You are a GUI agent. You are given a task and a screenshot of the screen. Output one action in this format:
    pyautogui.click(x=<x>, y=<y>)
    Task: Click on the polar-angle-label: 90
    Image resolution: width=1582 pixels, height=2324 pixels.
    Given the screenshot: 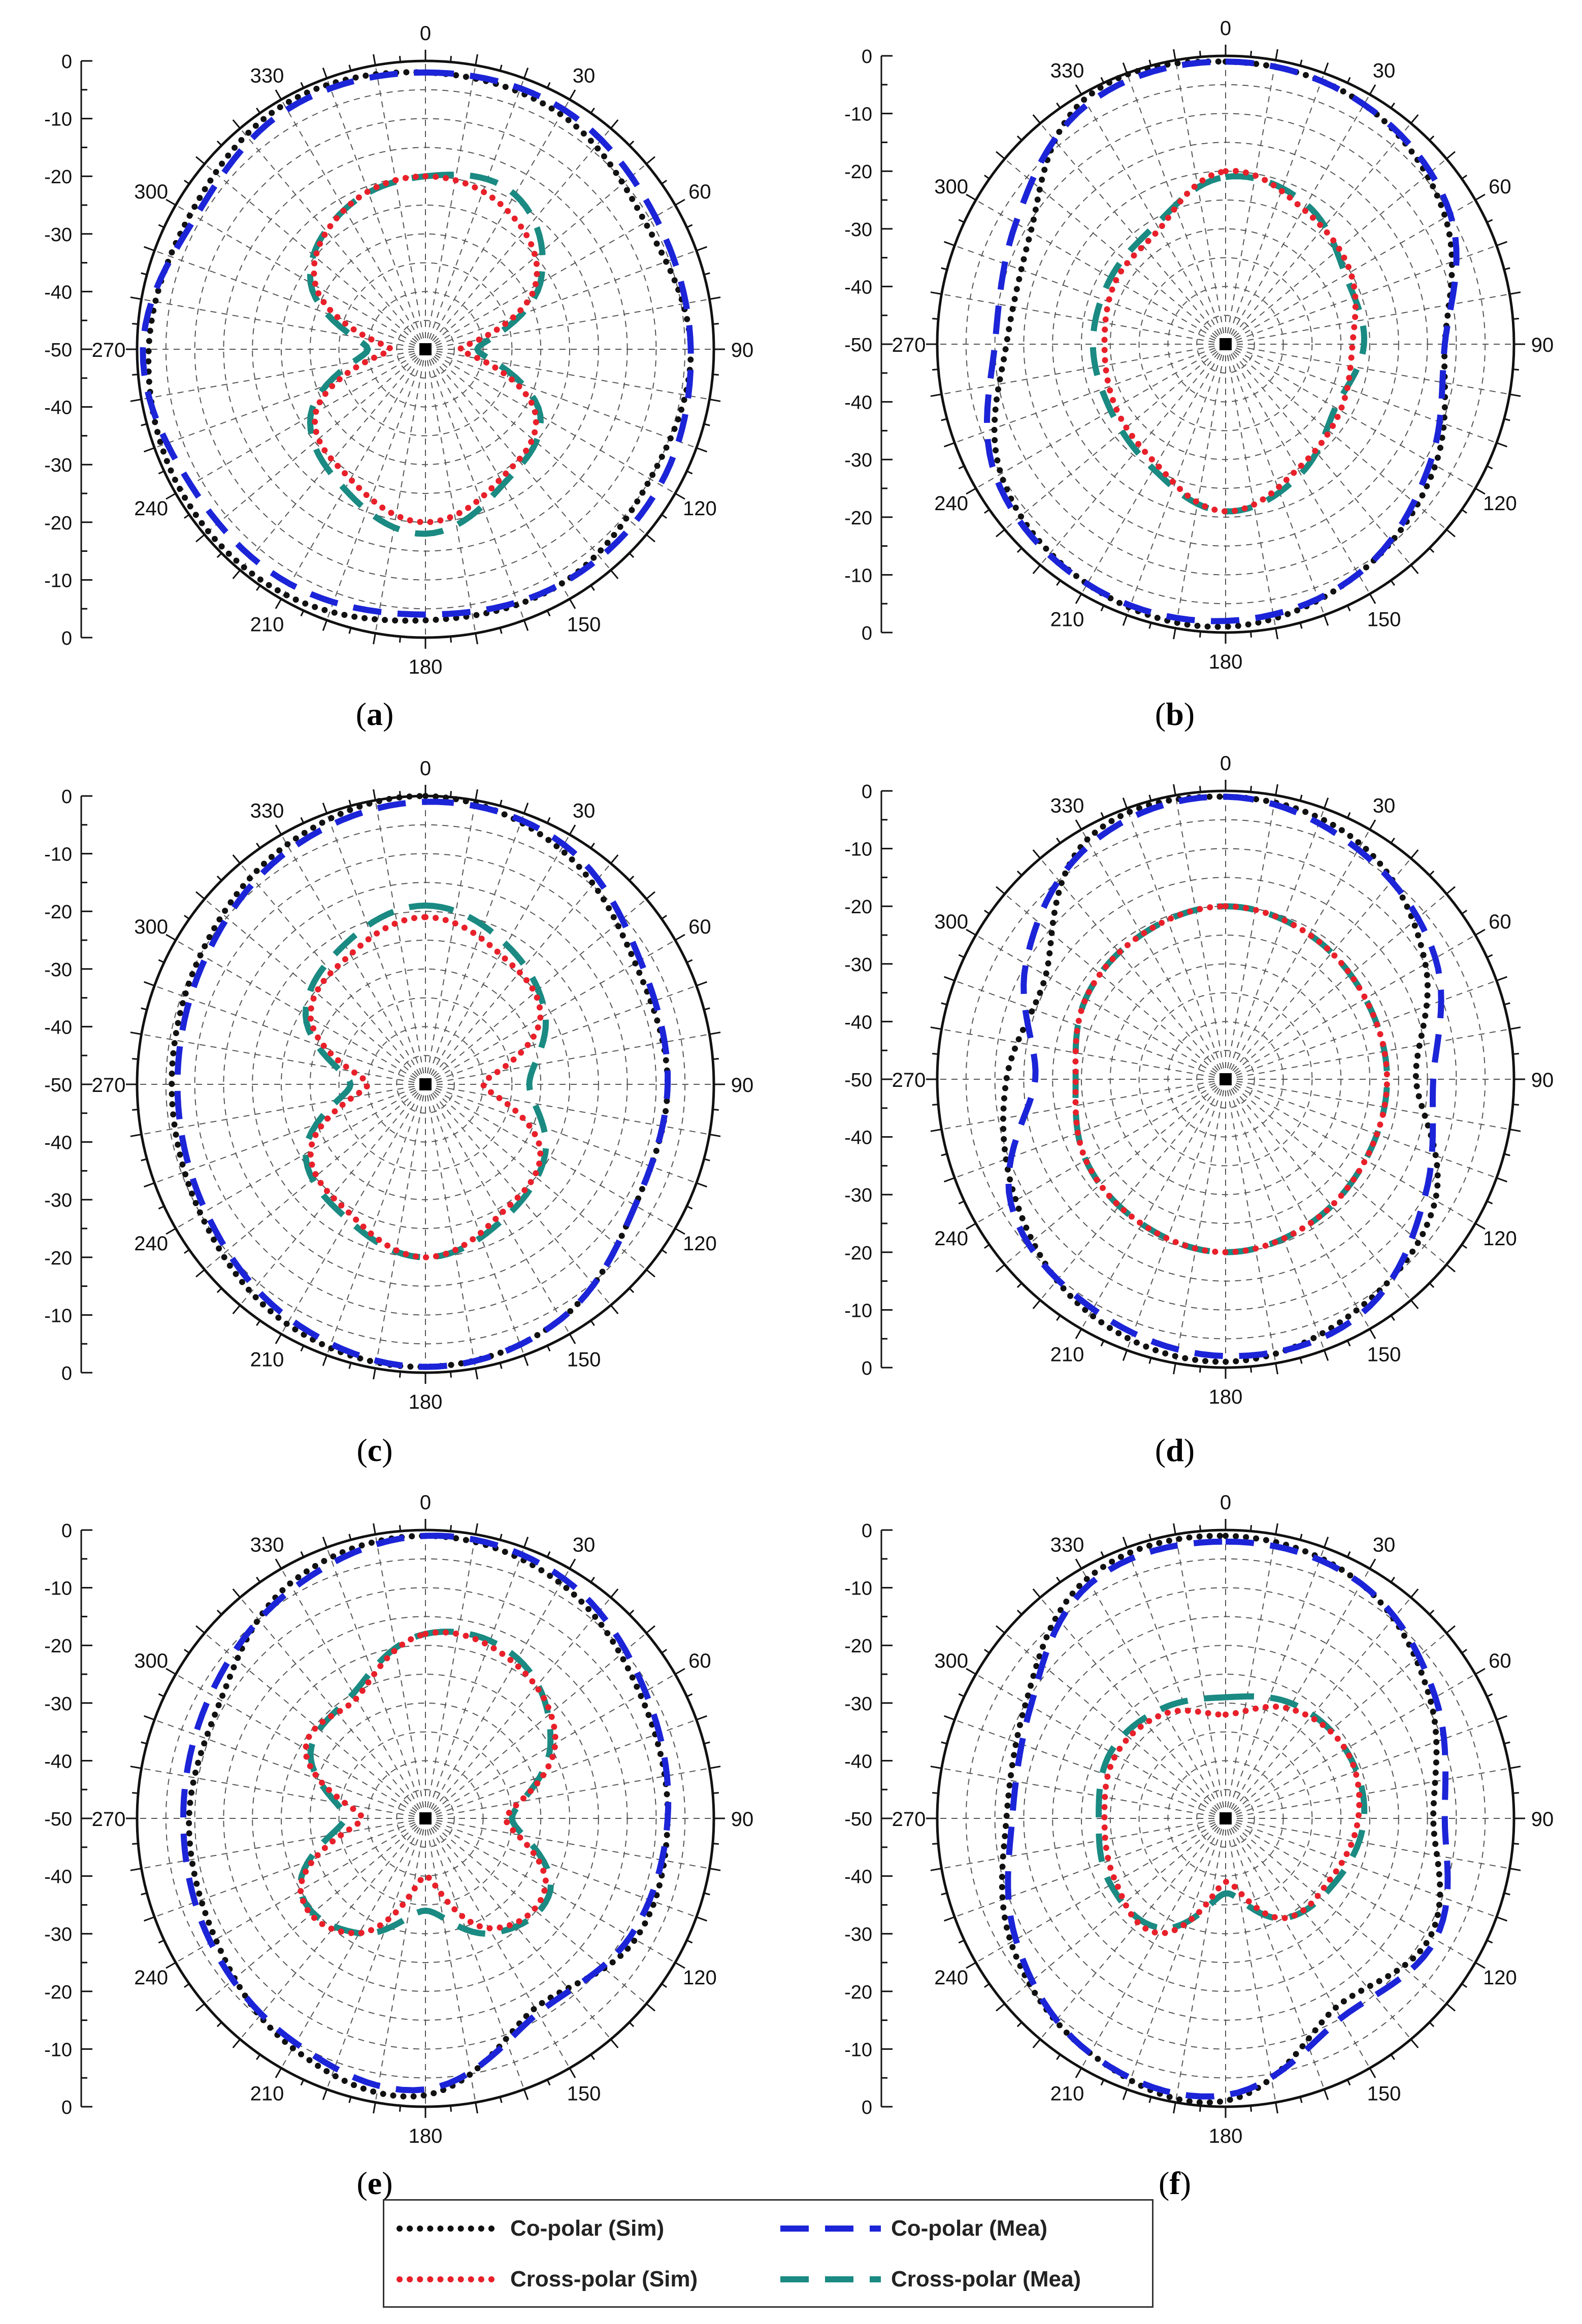 What is the action you would take?
    pyautogui.click(x=742, y=1819)
    